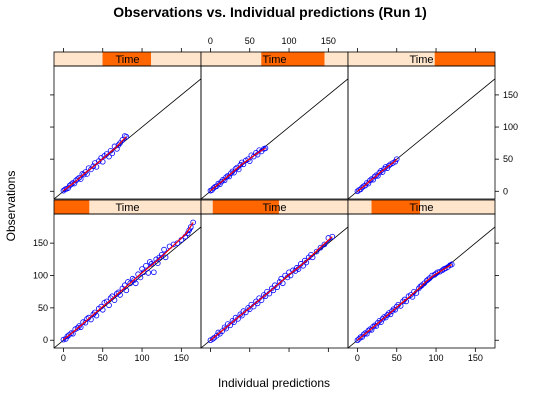  I want to click on panel-time-2: Time, so click(274, 275).